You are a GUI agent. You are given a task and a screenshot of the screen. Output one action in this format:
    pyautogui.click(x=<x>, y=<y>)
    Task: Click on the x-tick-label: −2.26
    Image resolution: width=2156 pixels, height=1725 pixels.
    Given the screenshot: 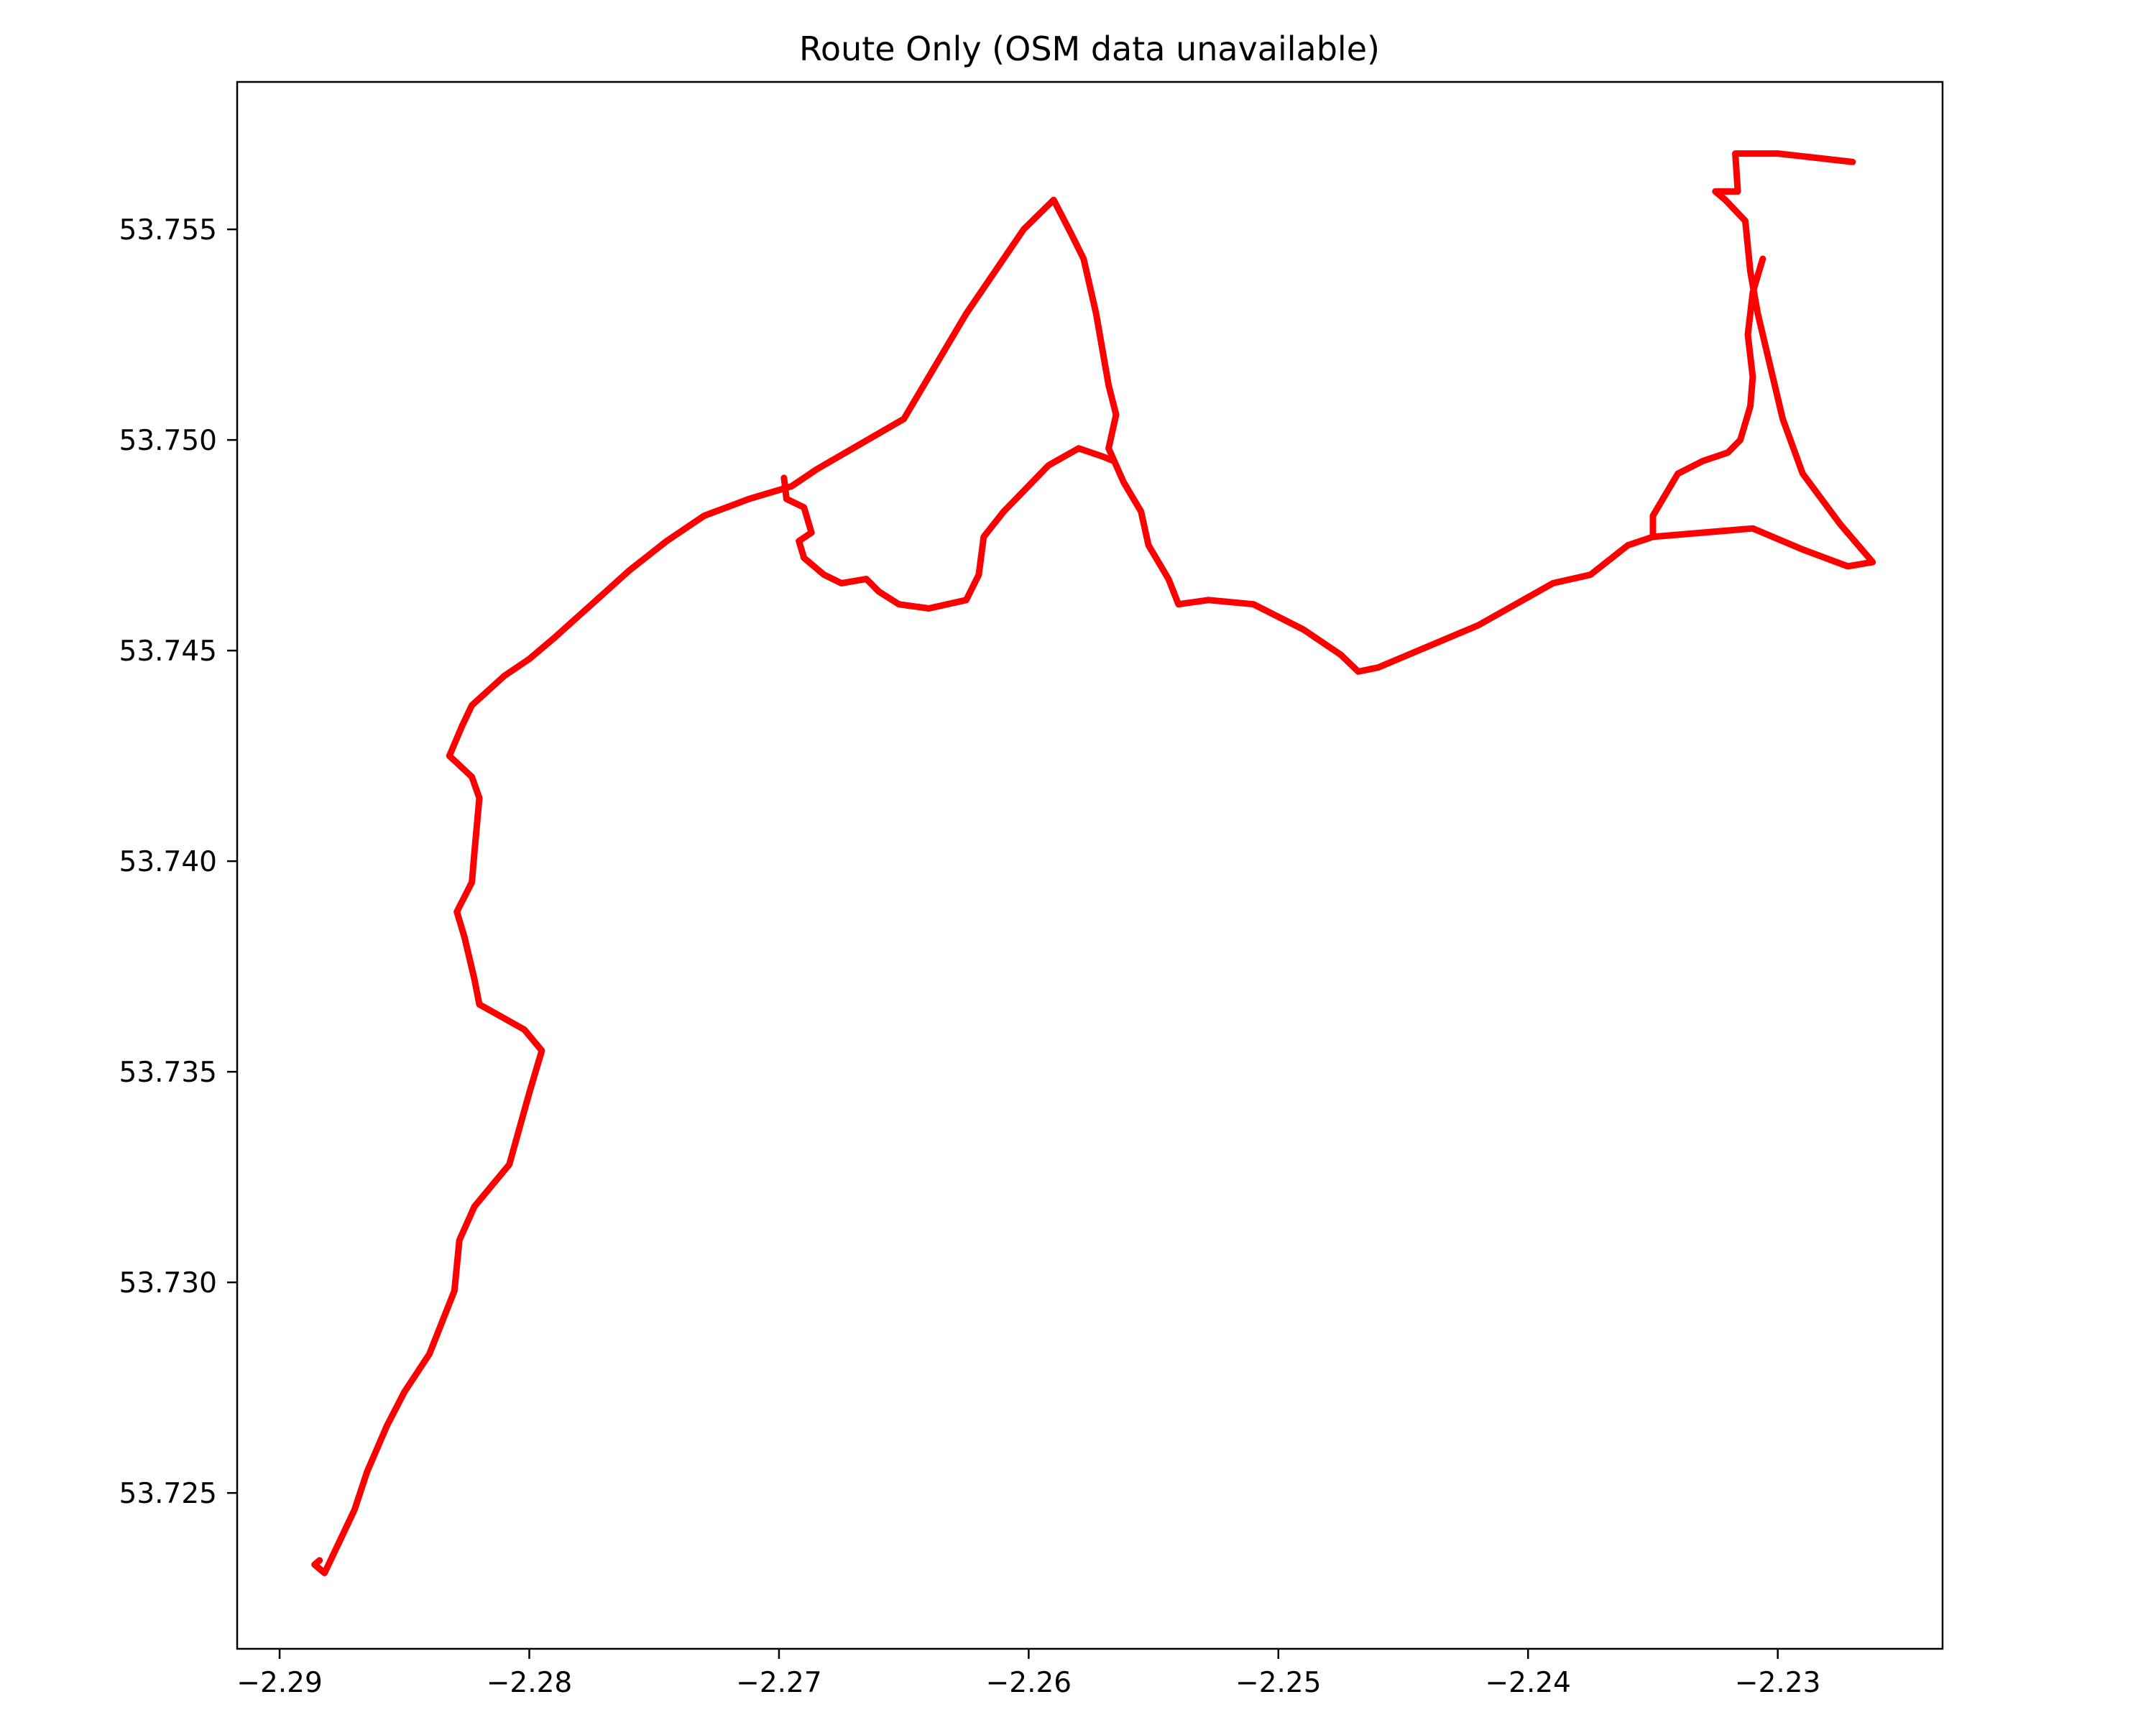 What is the action you would take?
    pyautogui.click(x=1029, y=1683)
    